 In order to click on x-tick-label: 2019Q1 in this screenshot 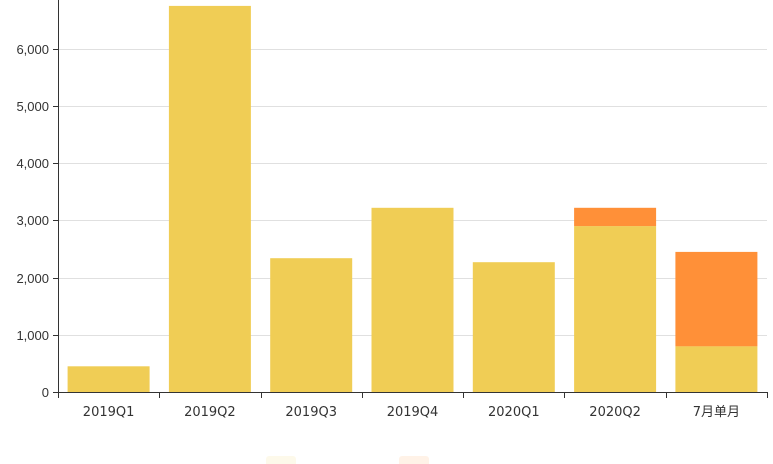, I will do `click(109, 412)`.